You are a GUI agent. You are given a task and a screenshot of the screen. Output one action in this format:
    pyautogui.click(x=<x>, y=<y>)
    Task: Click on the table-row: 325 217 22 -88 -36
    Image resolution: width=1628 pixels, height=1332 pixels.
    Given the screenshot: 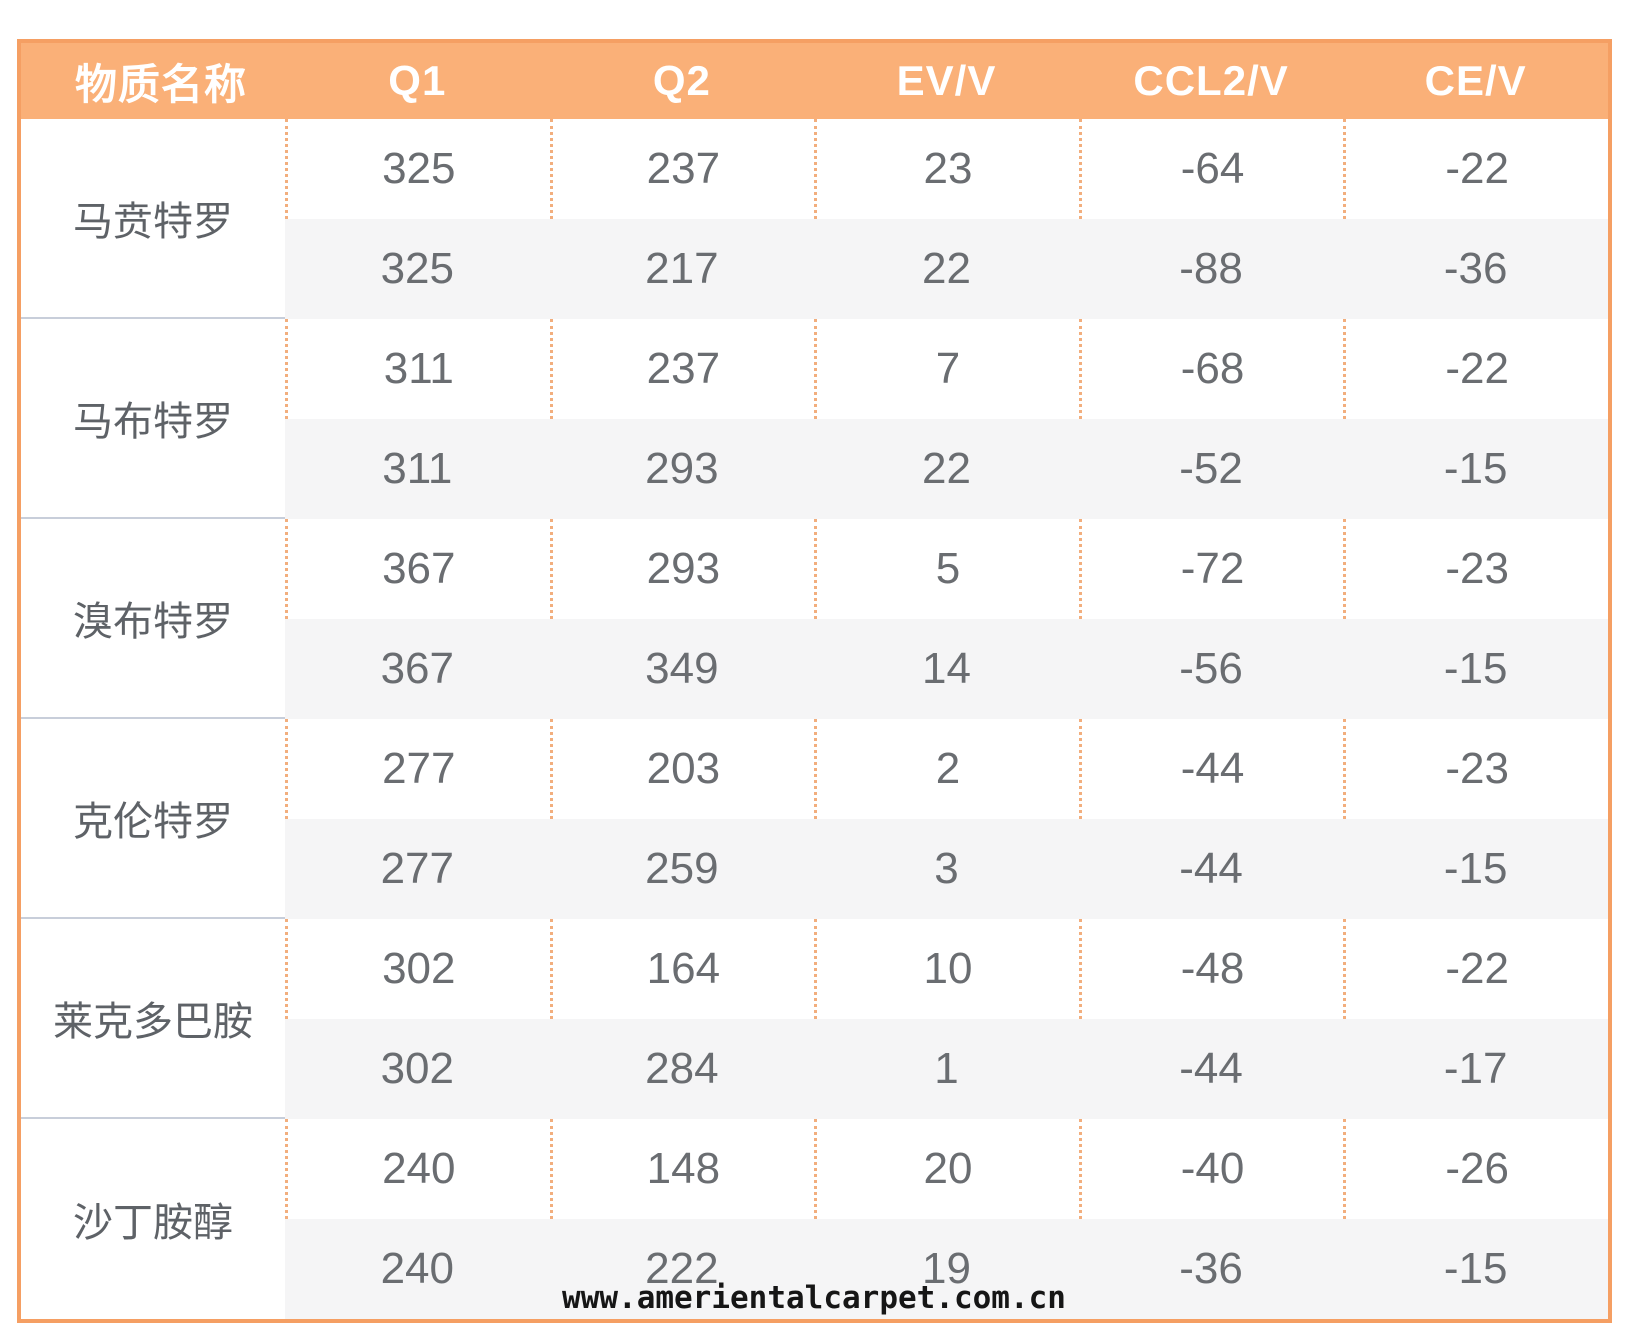 What is the action you would take?
    pyautogui.click(x=946, y=269)
    